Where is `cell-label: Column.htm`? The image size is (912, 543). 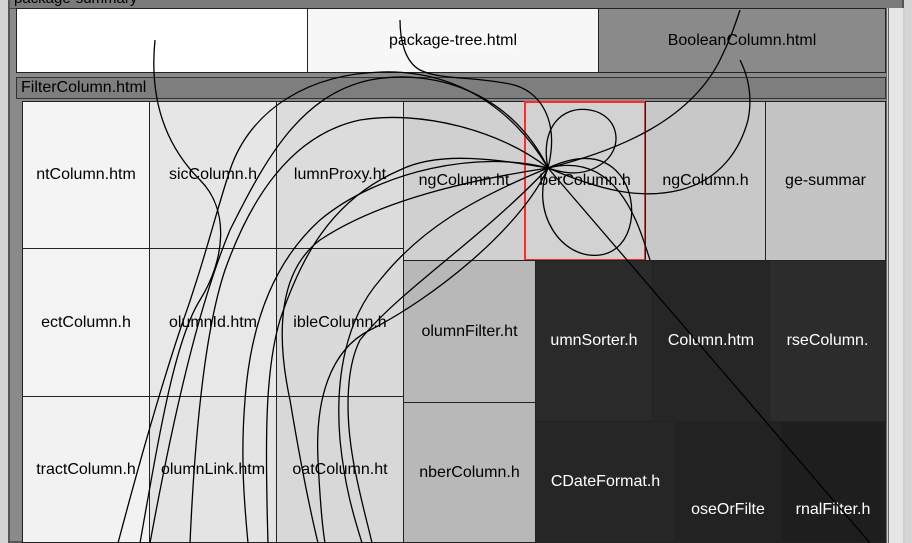
cell-label: Column.htm is located at coordinates (711, 340).